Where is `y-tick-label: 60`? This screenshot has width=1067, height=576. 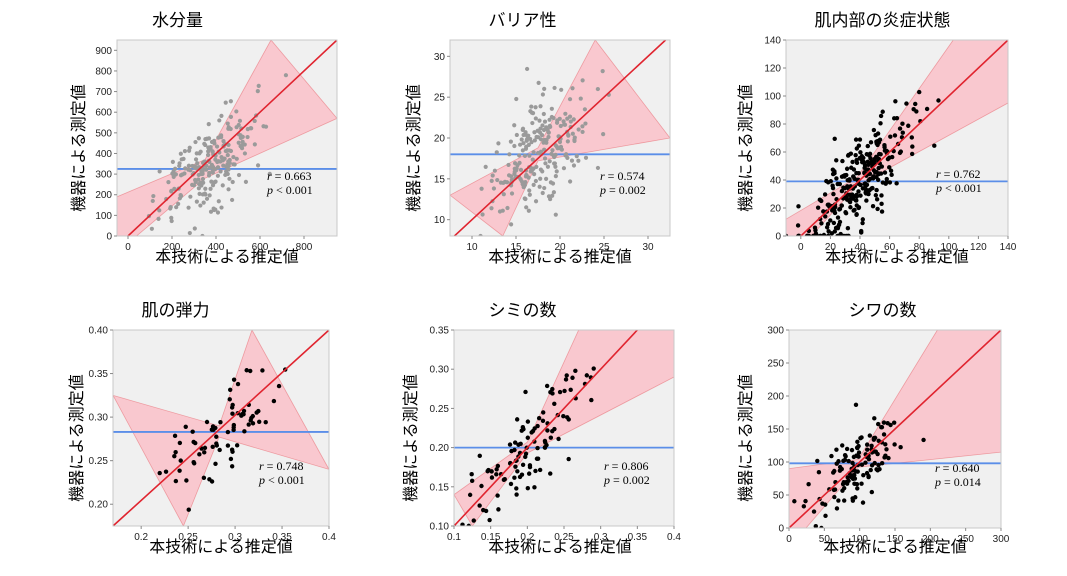
y-tick-label: 60 is located at coordinates (776, 153).